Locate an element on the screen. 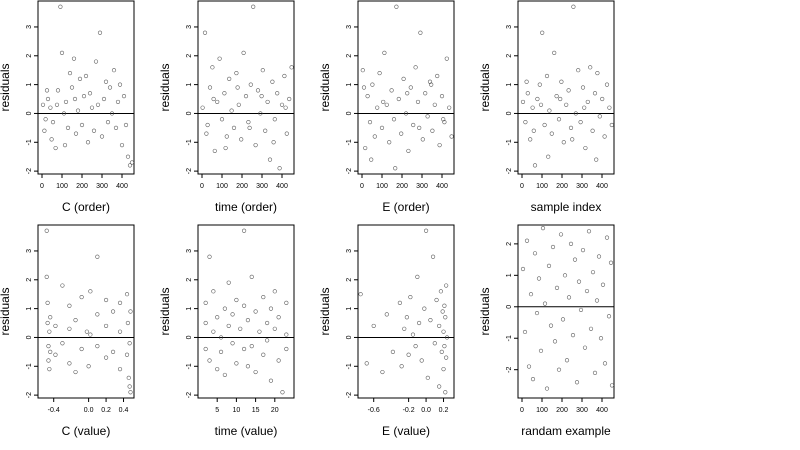 Image resolution: width=800 pixels, height=450 pixels. x-axis-title: E (order) is located at coordinates (405, 207).